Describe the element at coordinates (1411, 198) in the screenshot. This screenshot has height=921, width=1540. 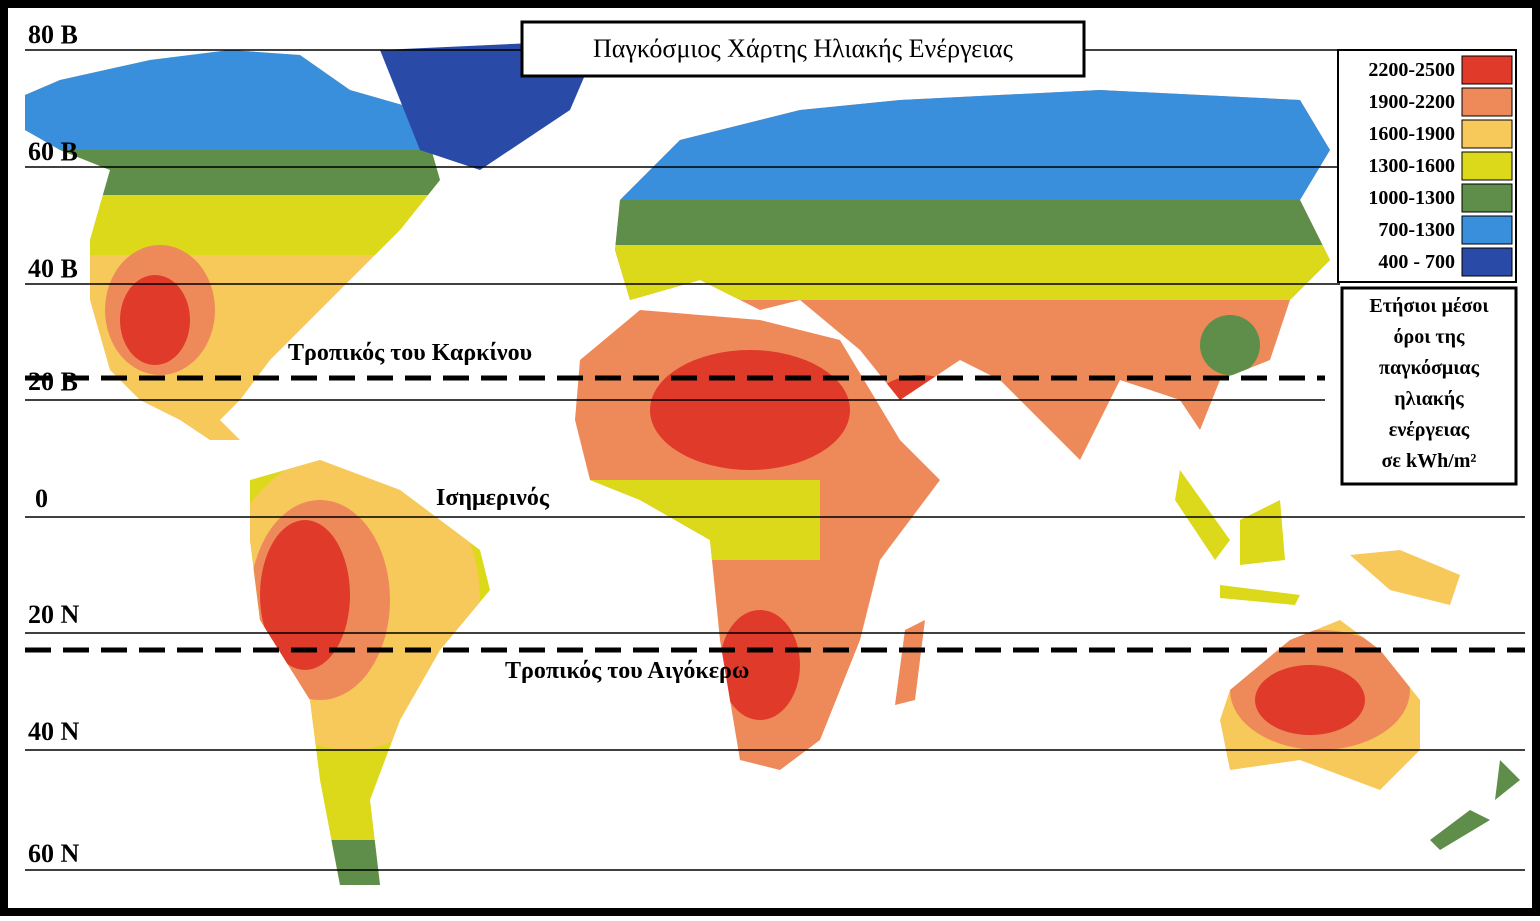
I see `legend-label: 1000-1300` at that location.